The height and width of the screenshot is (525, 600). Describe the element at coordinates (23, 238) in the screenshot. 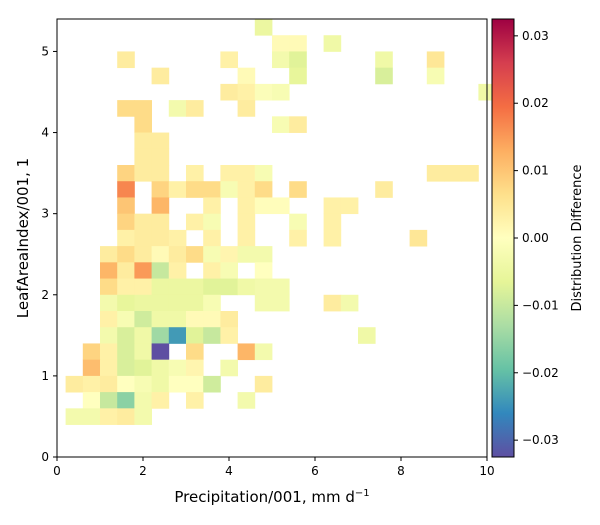

I see `y-axis-label: LeafAreaIndex/001, 1` at that location.